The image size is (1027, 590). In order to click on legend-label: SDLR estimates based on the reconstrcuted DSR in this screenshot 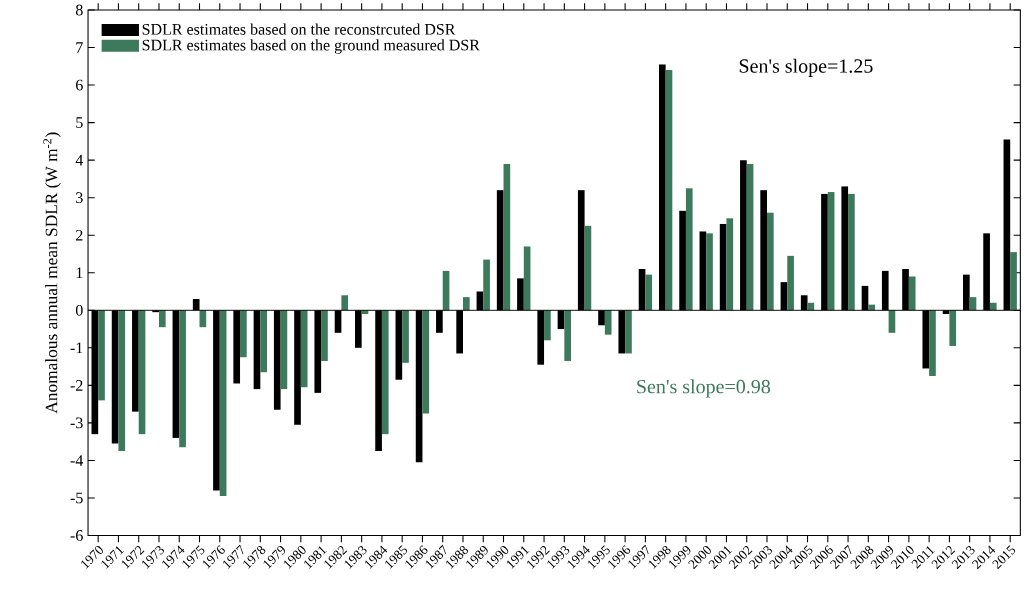, I will do `click(299, 29)`.